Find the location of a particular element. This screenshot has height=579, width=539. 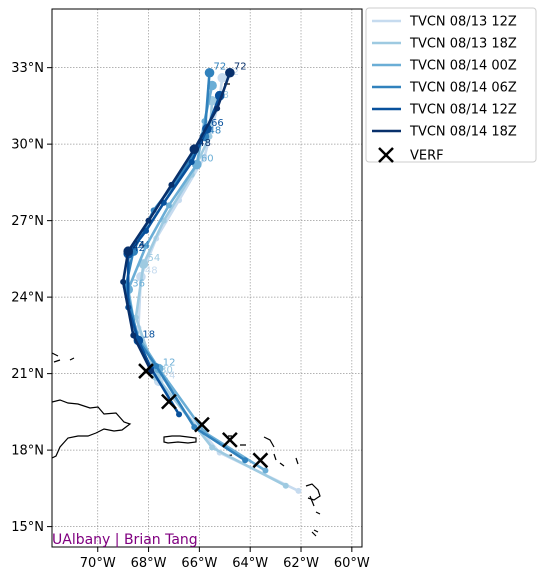

legend-label: TVCN 08/14 18Z is located at coordinates (463, 132).